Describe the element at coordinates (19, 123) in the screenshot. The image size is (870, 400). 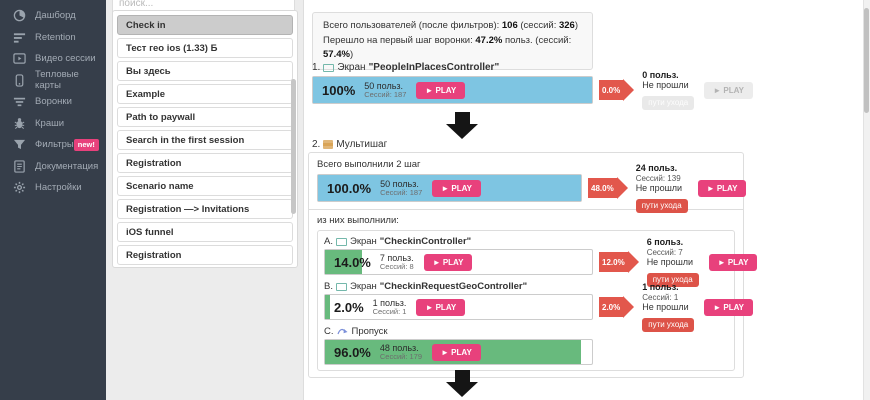
I see `crashes-icon` at that location.